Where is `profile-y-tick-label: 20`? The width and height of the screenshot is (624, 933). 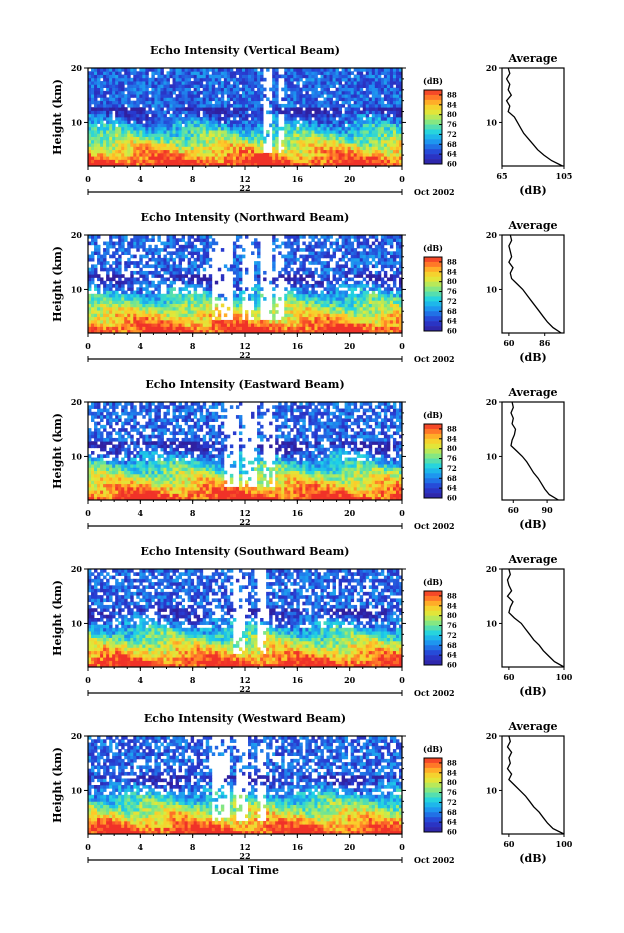
profile-y-tick-label: 20 is located at coordinates (492, 68).